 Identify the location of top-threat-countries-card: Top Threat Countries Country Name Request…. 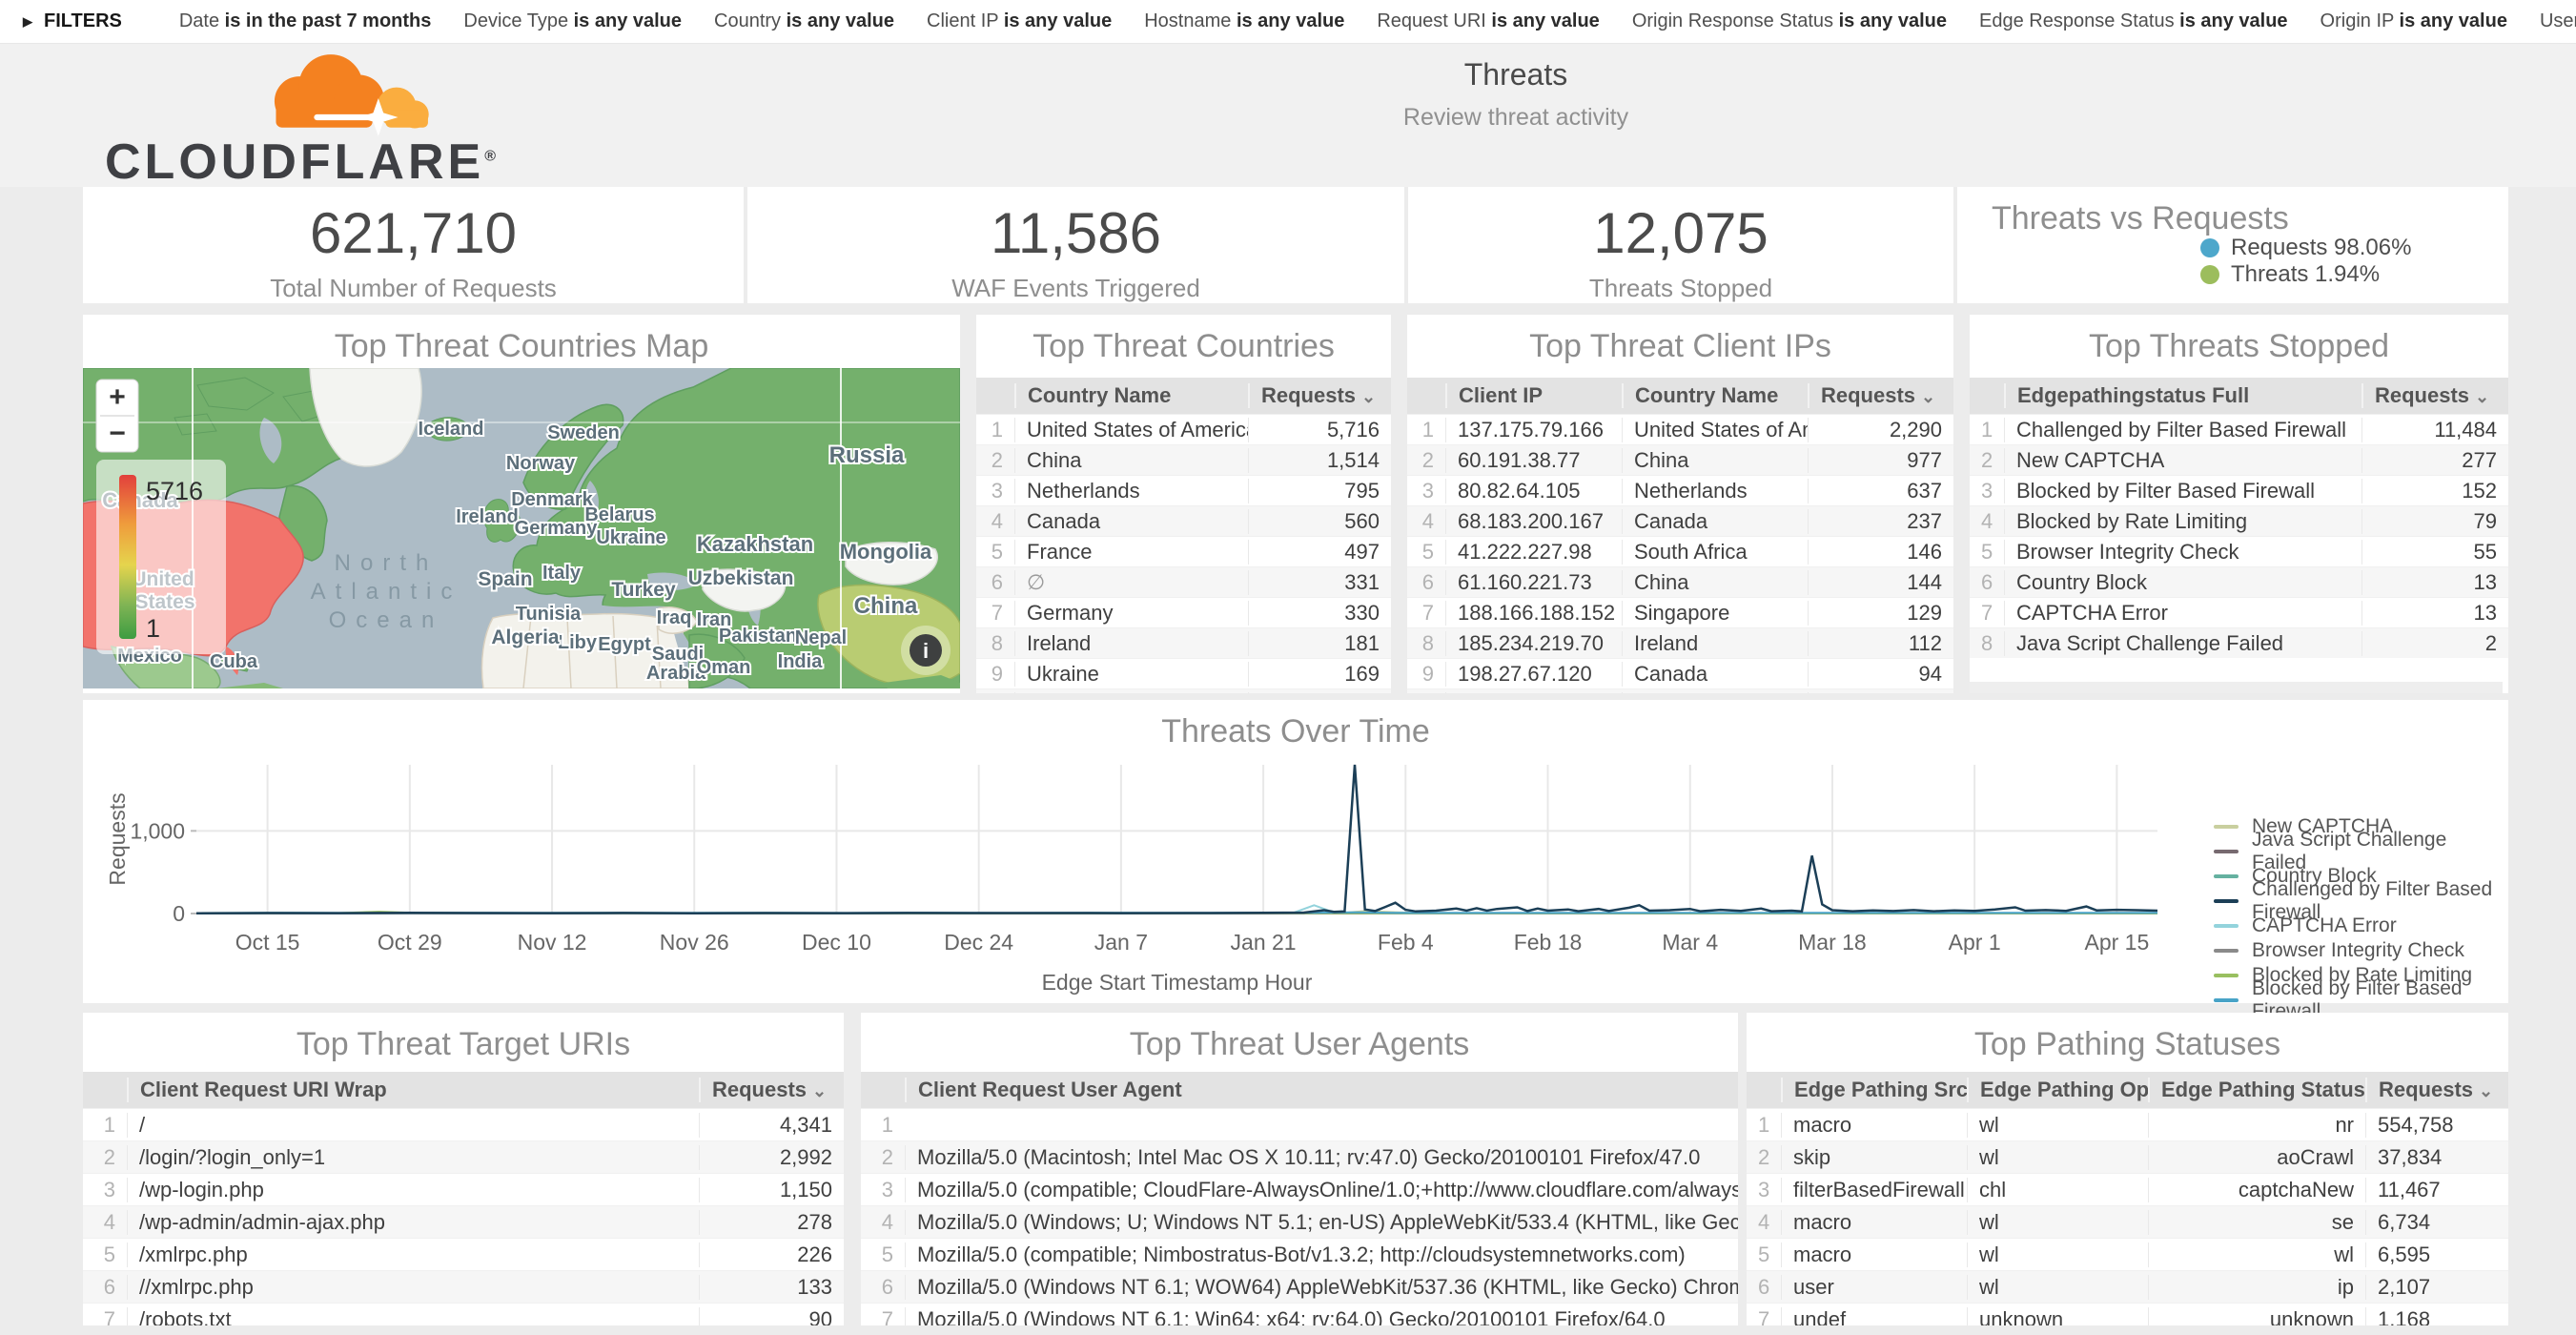
(1184, 504).